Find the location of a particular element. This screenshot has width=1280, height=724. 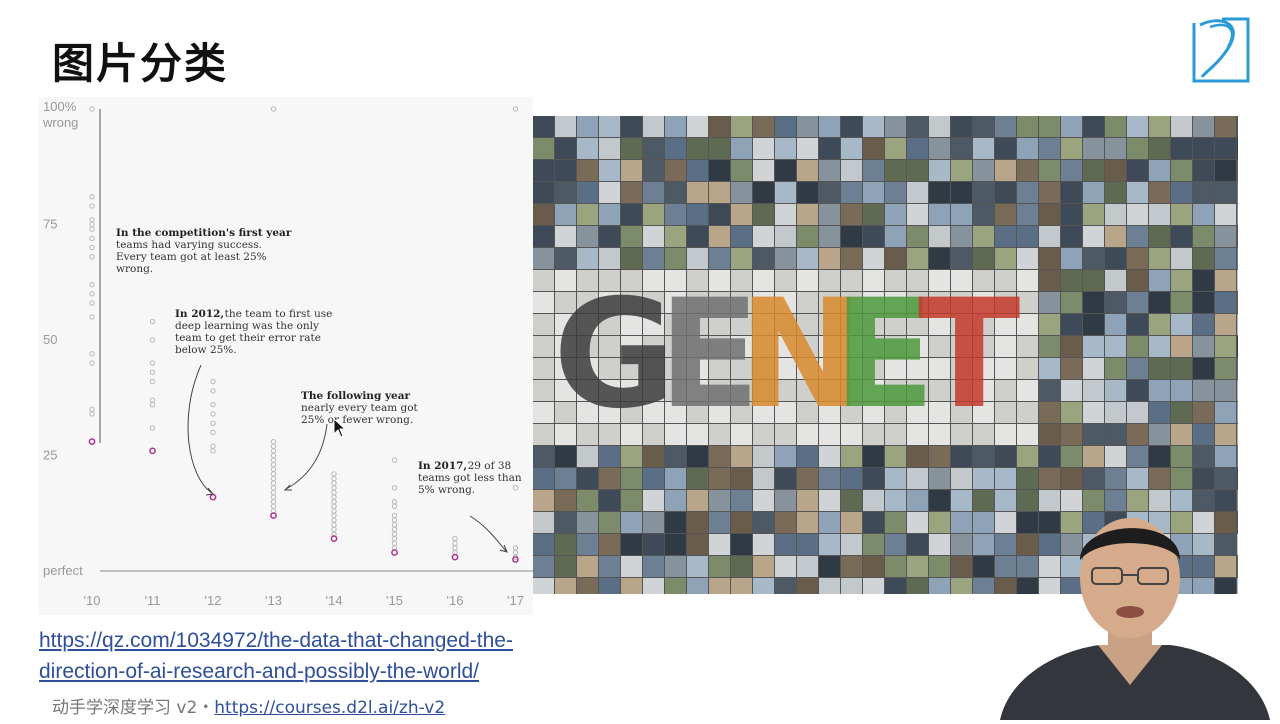

mosaic-letter-shape: G is located at coordinates (614, 355).